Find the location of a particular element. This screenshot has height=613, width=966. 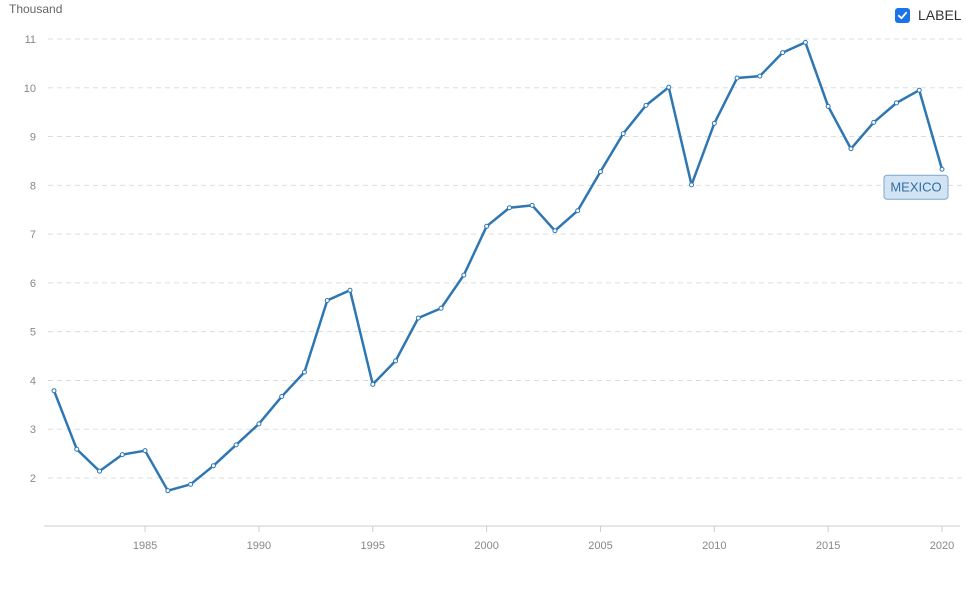

x-tick-label: 1985 is located at coordinates (145, 546).